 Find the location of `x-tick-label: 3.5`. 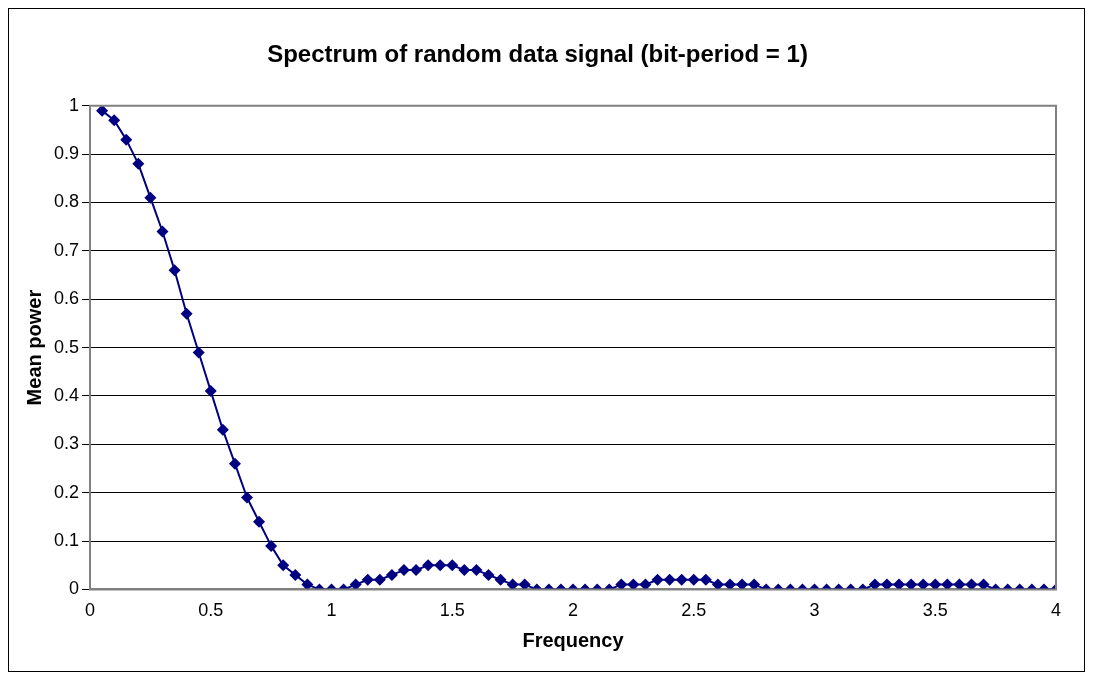

x-tick-label: 3.5 is located at coordinates (935, 610).